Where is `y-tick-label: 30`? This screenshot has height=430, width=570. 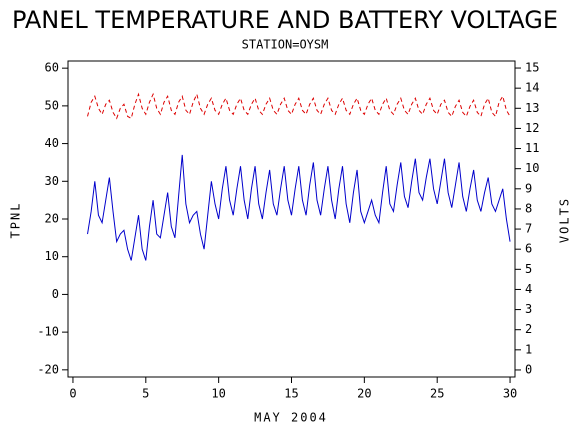 y-tick-label: 30 is located at coordinates (52, 181).